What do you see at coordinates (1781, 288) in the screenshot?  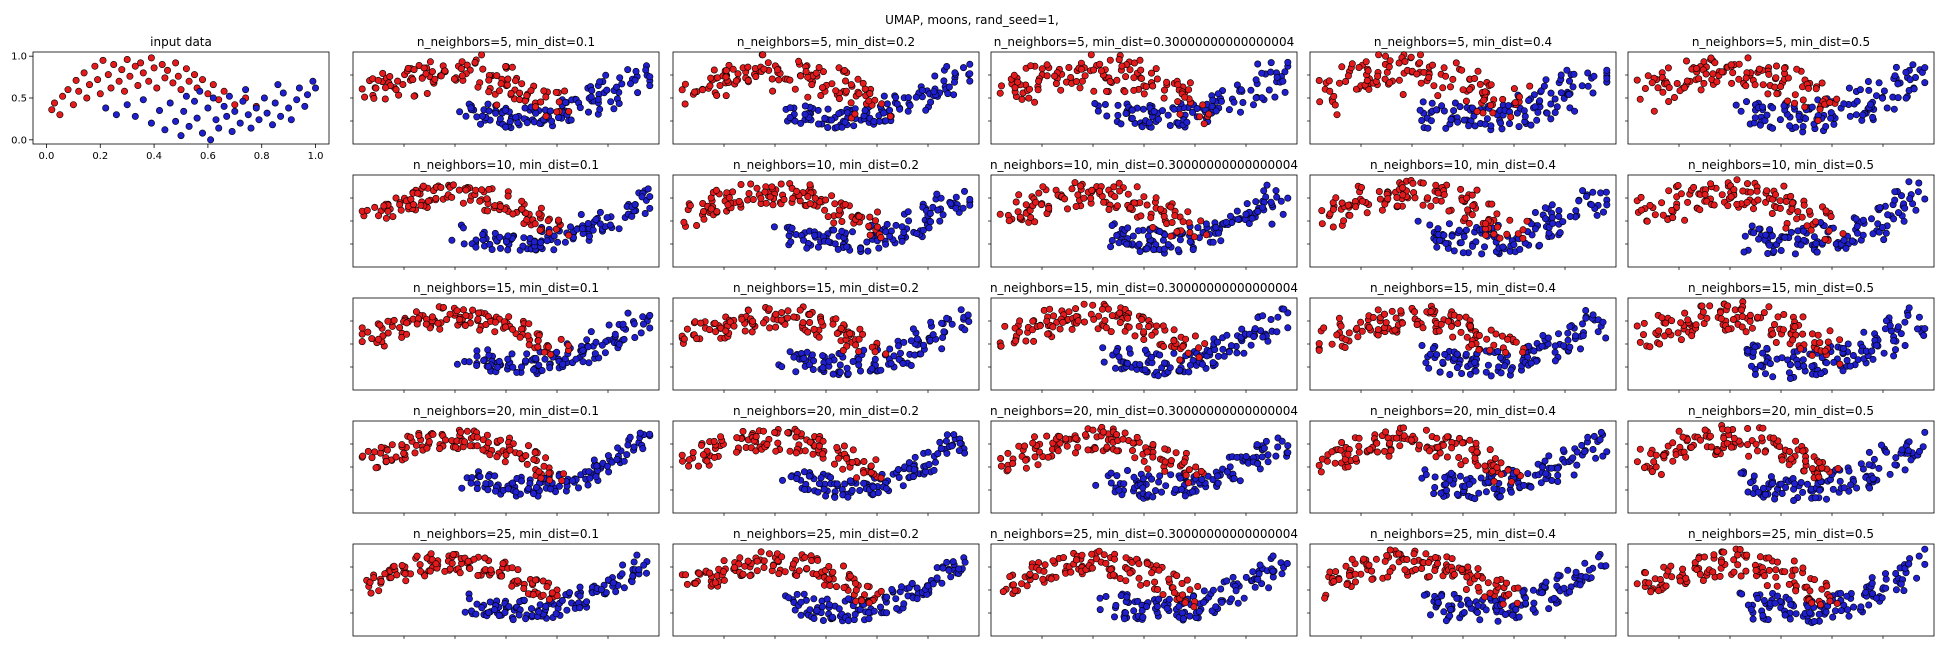 I see `subplot-title: n_neighbors=15, min_dist=0.5` at bounding box center [1781, 288].